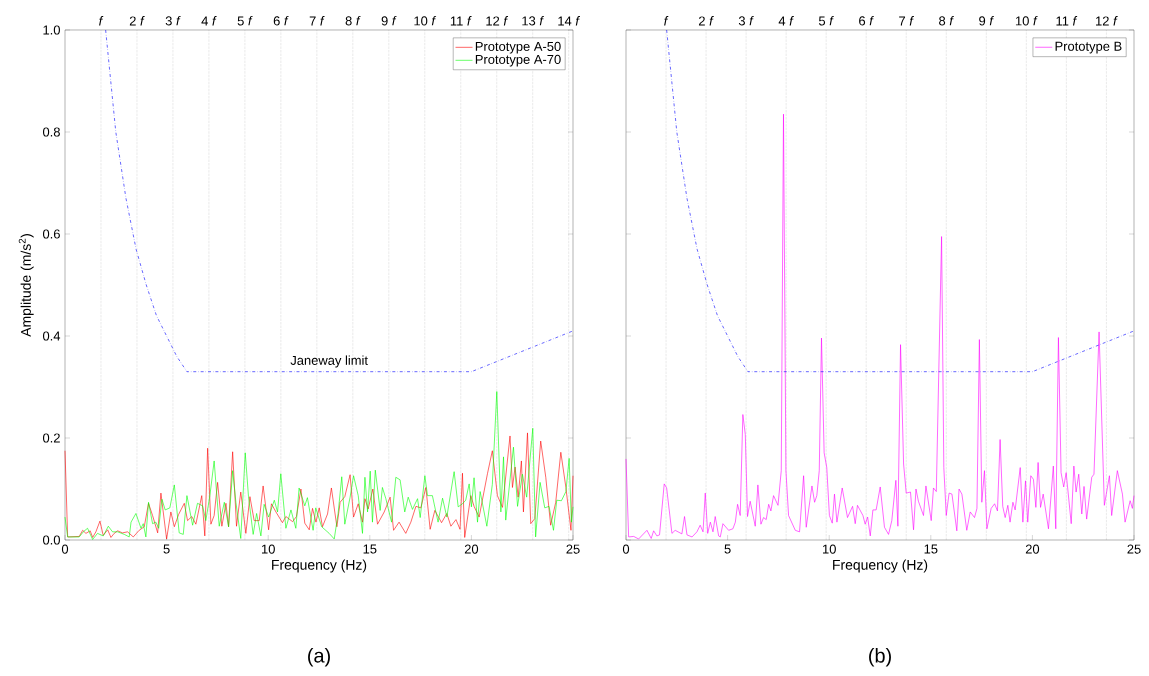 The image size is (1149, 676). Describe the element at coordinates (51, 438) in the screenshot. I see `y-tick-label: 0.2` at that location.